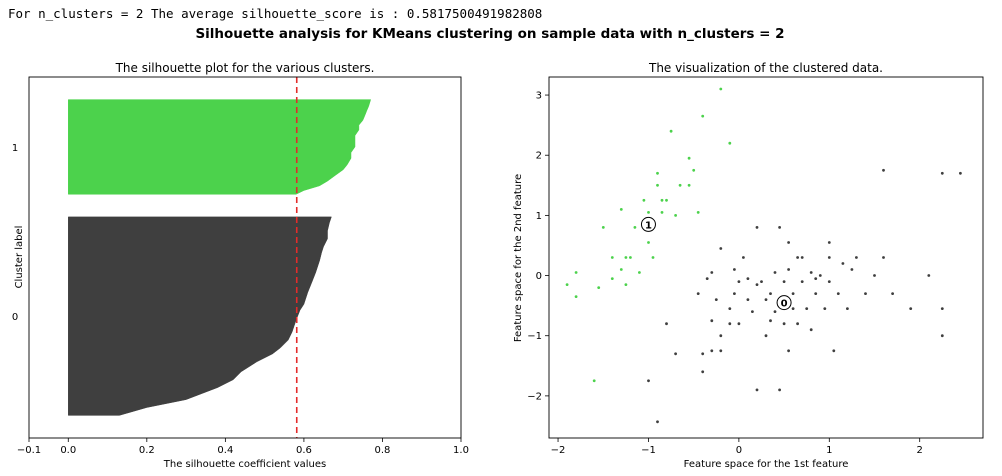 The image size is (1002, 476). I want to click on scatter-ytick-label: 2, so click(539, 156).